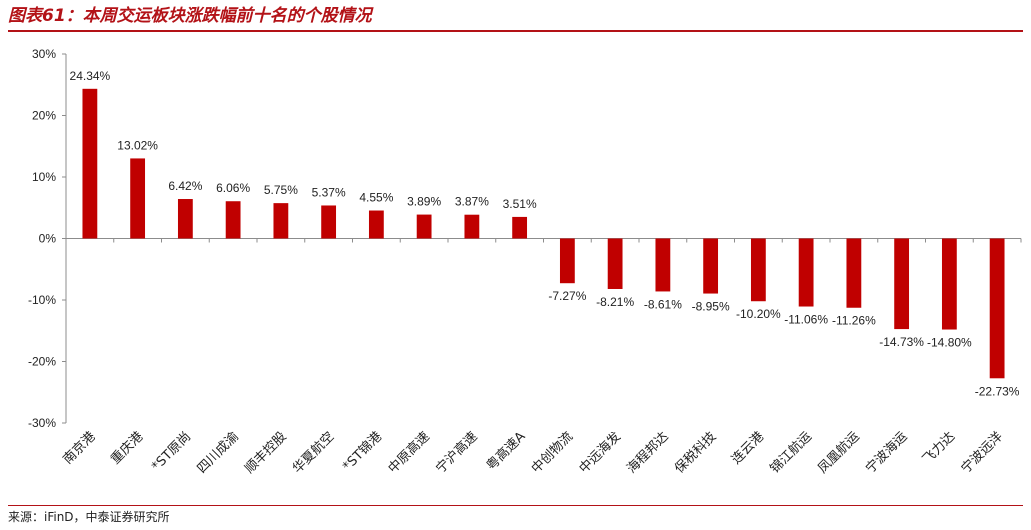 The width and height of the screenshot is (1031, 530). Describe the element at coordinates (695, 452) in the screenshot. I see `x-tick-label: 保税科技` at that location.